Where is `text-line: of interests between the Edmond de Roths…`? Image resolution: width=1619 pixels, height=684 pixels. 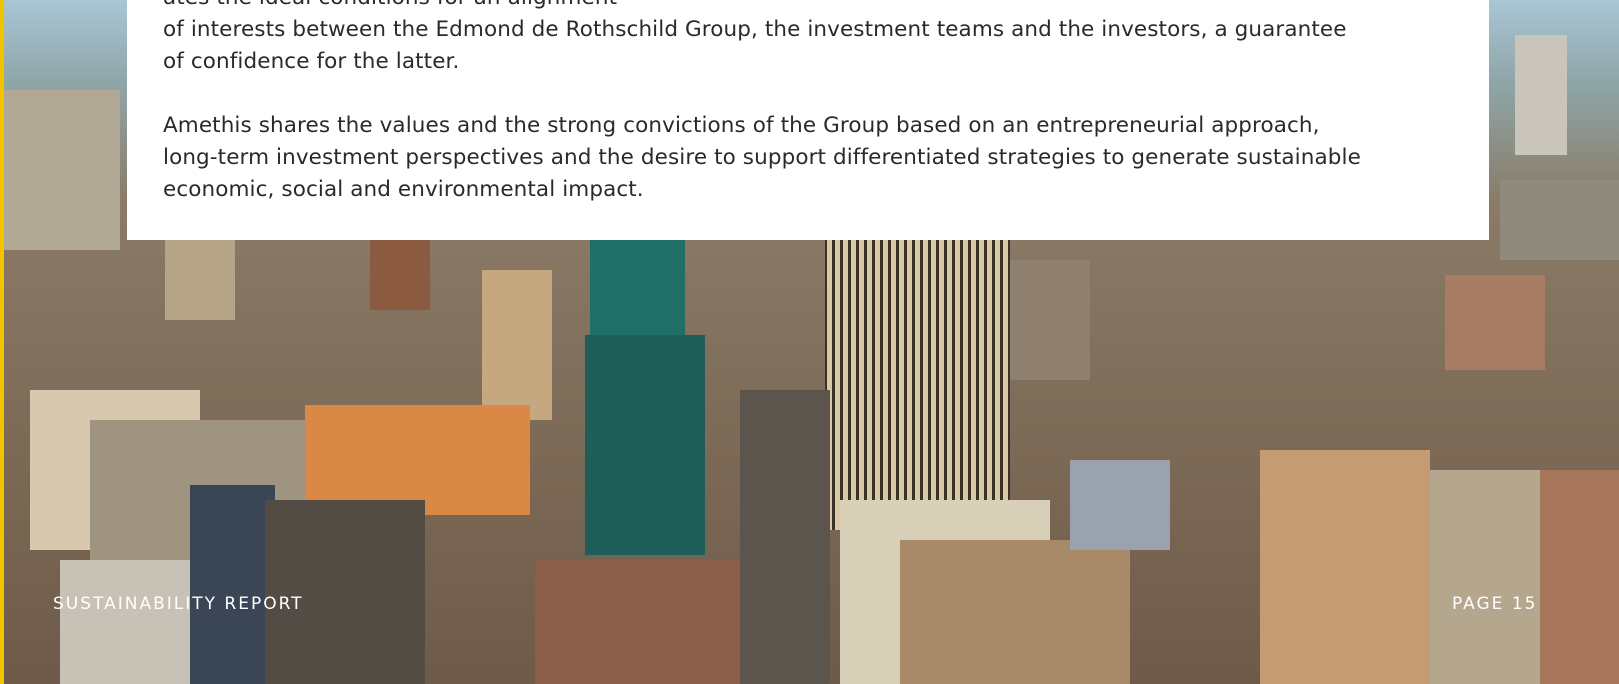
text-line: of interests between the Edmond de Roths… is located at coordinates (755, 29).